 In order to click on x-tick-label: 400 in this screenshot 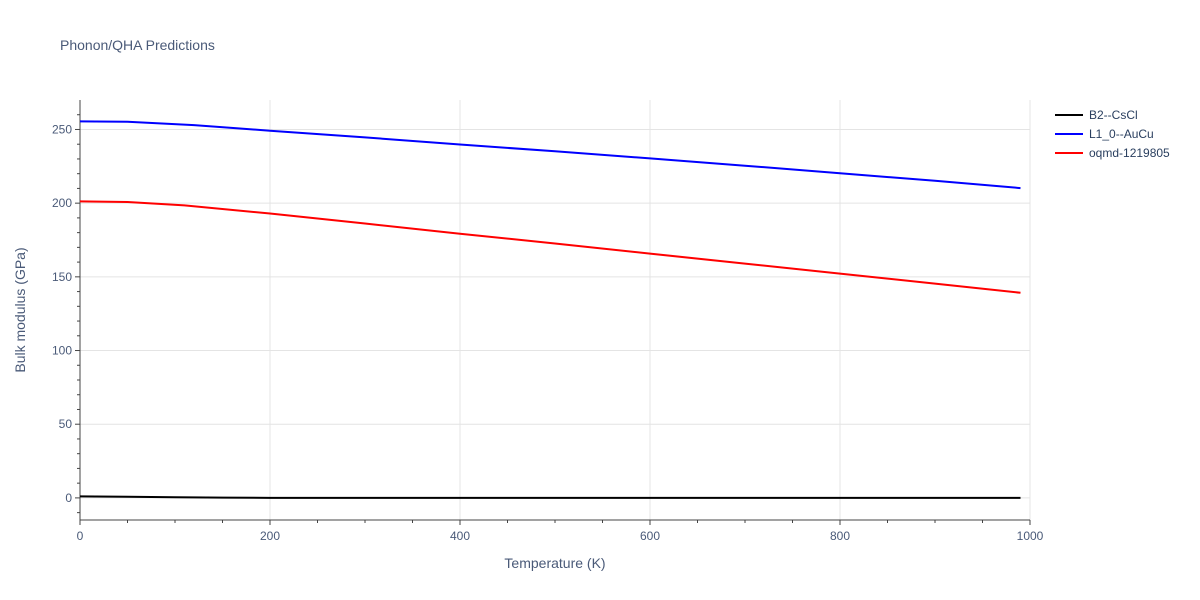, I will do `click(460, 536)`.